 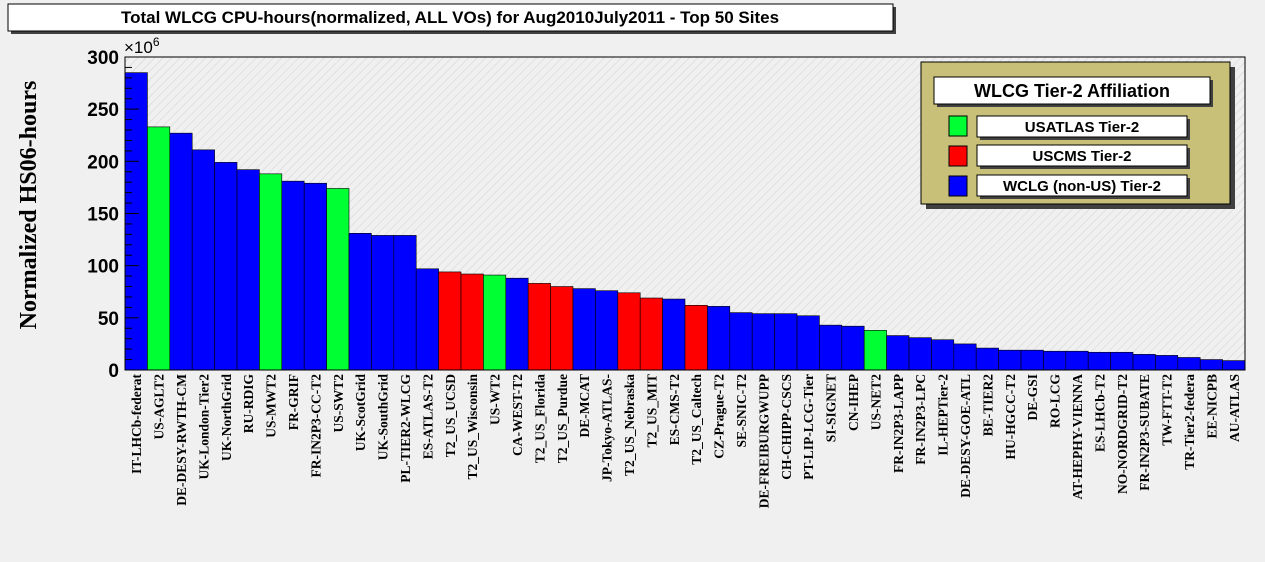 What do you see at coordinates (338, 403) in the screenshot?
I see `x-tick-label: US-SWT2` at bounding box center [338, 403].